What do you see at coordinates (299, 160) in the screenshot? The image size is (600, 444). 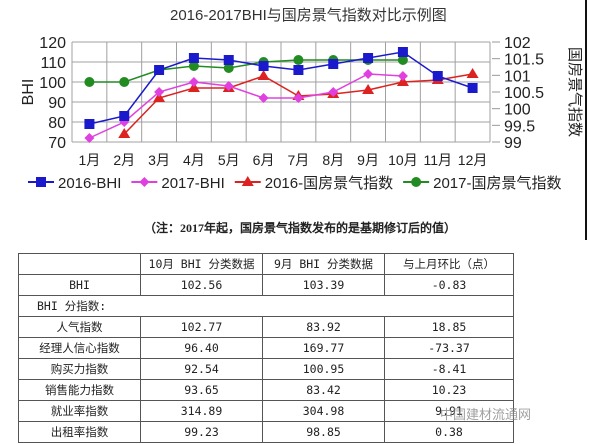 I see `x-tick-label: 7月` at bounding box center [299, 160].